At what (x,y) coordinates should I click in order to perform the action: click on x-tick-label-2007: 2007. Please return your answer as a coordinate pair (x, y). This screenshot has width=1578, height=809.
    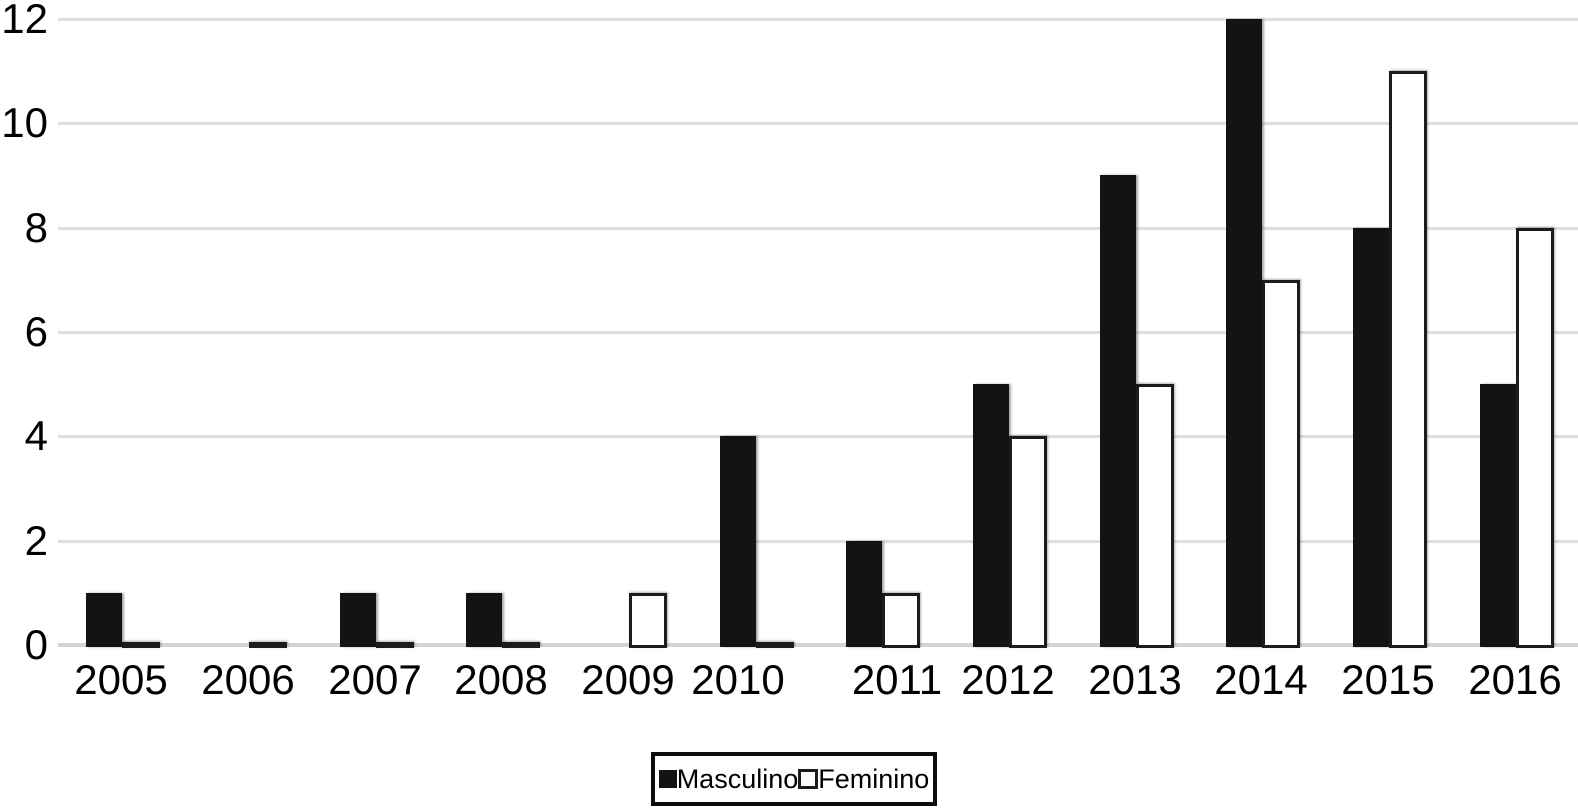
    Looking at the image, I should click on (375, 679).